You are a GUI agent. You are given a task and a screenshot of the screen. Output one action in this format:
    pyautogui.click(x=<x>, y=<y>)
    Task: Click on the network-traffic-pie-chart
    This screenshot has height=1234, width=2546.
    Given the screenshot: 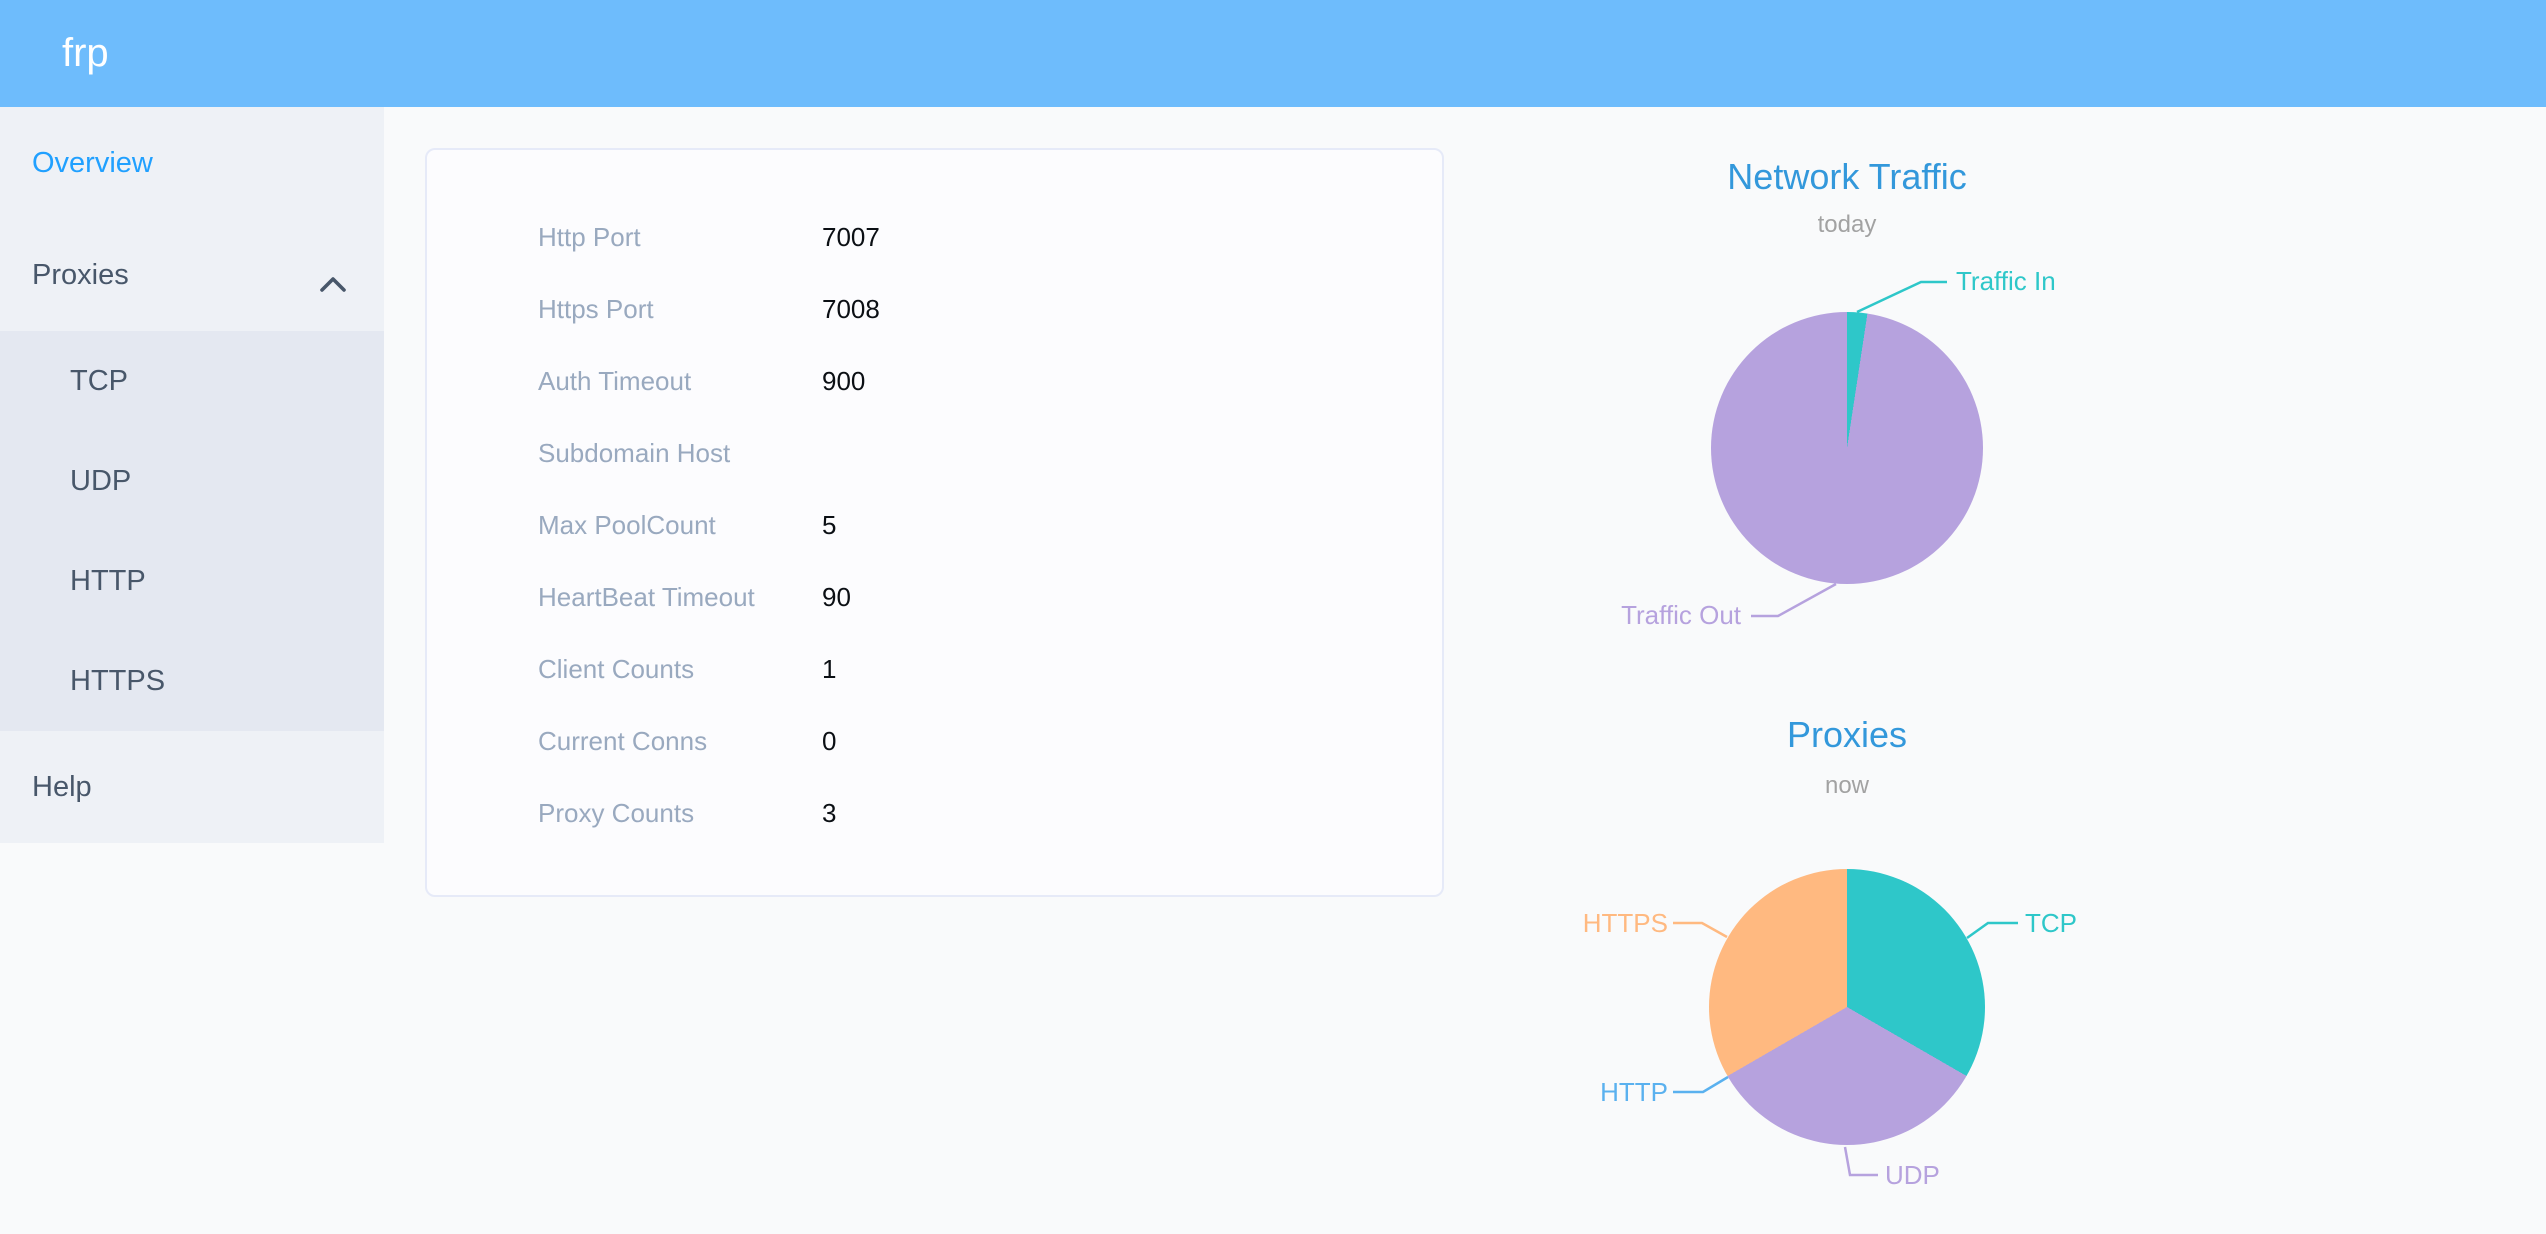 What is the action you would take?
    pyautogui.click(x=1847, y=448)
    